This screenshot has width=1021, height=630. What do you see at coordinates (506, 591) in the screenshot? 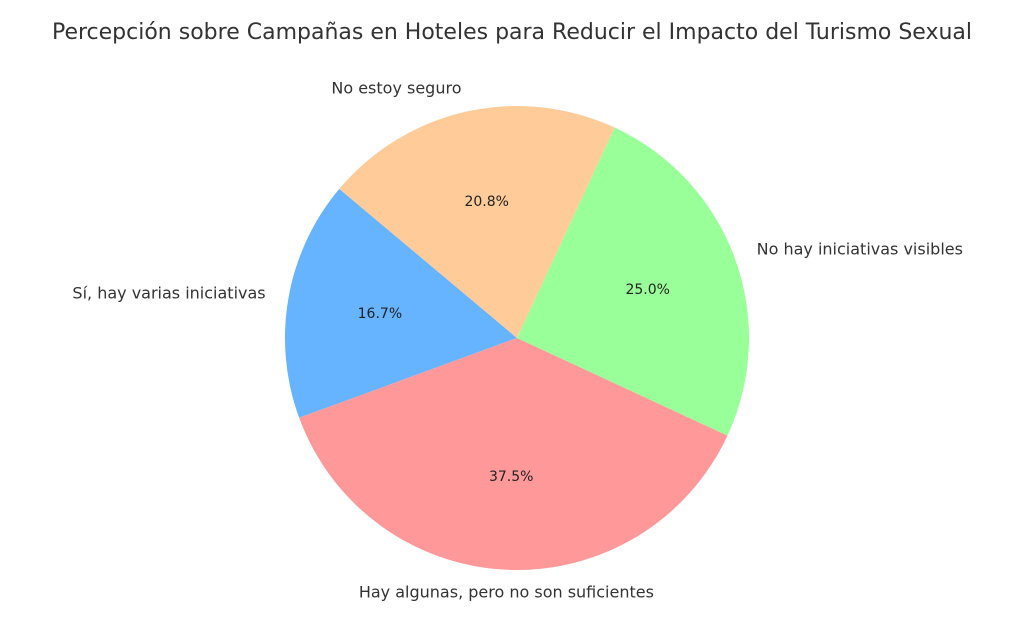
I see `slice-label: Hay algunas, pero no son suficientes` at bounding box center [506, 591].